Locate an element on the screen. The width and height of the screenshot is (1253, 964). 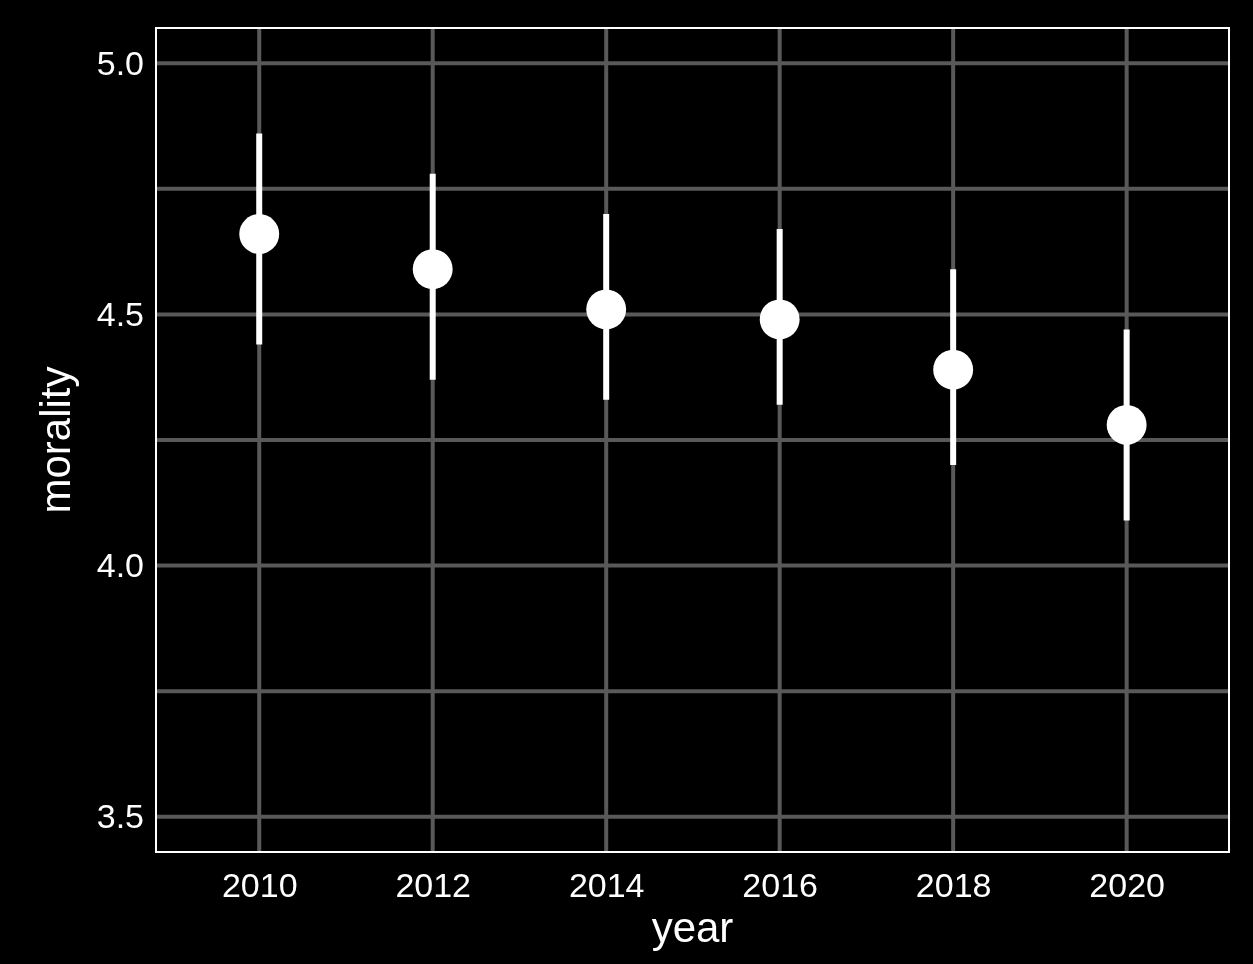
y-tick-label: 5.0 is located at coordinates (120, 62).